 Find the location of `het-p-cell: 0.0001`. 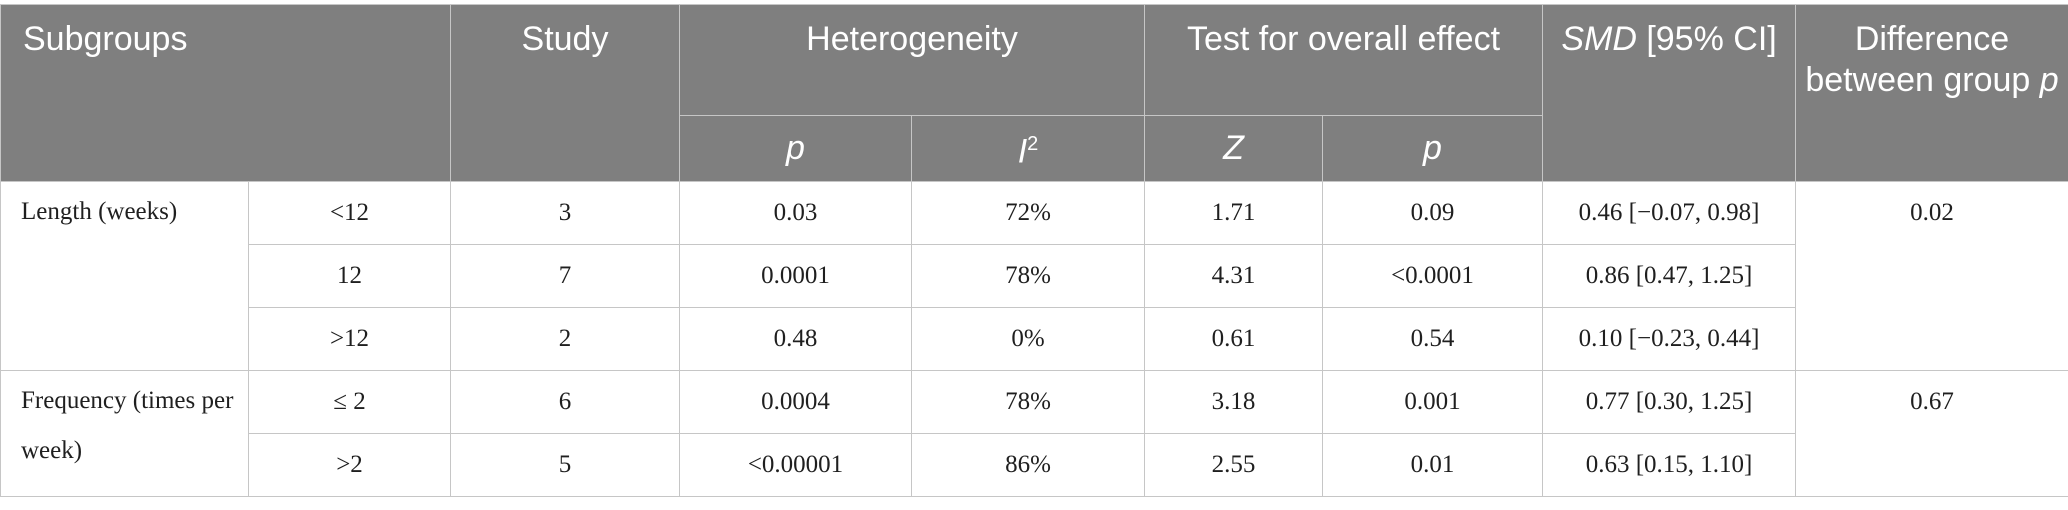

het-p-cell: 0.0001 is located at coordinates (795, 276).